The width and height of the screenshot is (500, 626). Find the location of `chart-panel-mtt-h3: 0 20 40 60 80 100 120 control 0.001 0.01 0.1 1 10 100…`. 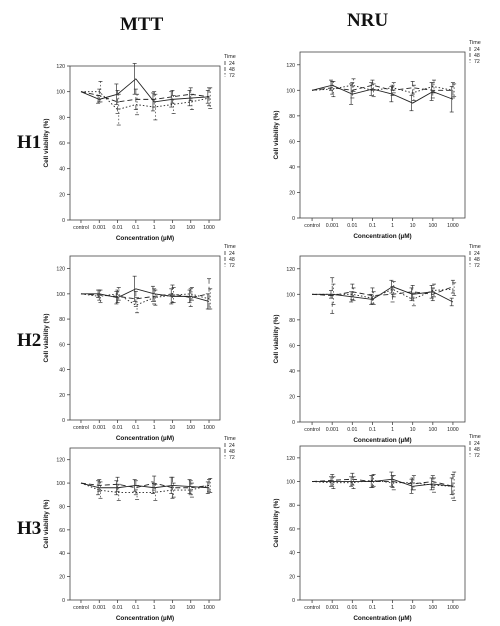

chart-panel-mtt-h3: 0 20 40 60 80 100 120 control 0.001 0.01 0.1 1 10 100… is located at coordinates (139, 529).